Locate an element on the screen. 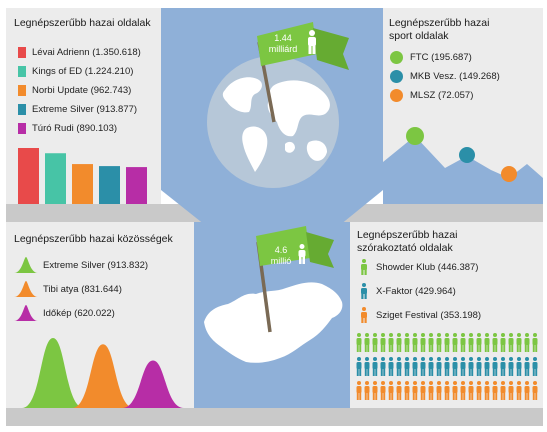  legend-item: Túró Rudi (890.103) is located at coordinates (67, 128).